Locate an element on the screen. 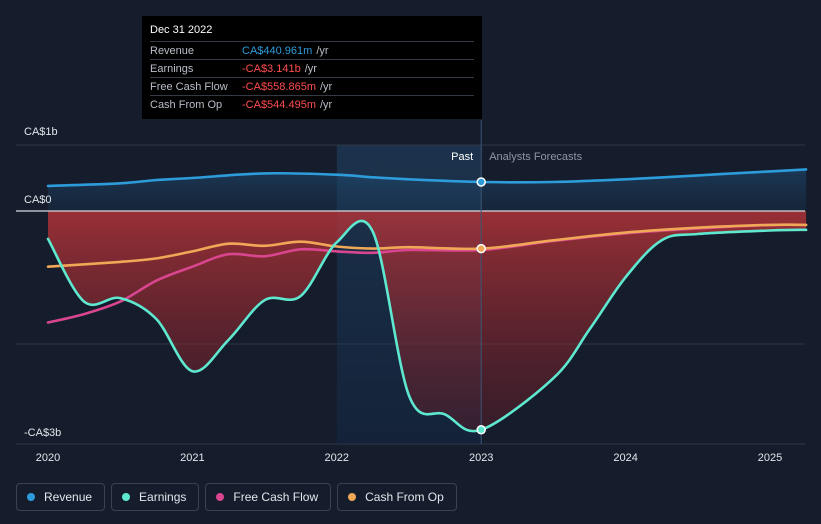 Image resolution: width=821 pixels, height=524 pixels. tooltip-row-value: -CA$3.141b is located at coordinates (271, 68).